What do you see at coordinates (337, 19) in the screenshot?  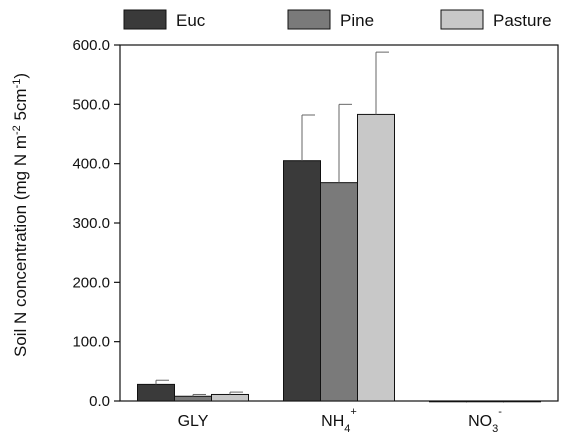 I see `chart-legend: Euc Pine Pasture` at bounding box center [337, 19].